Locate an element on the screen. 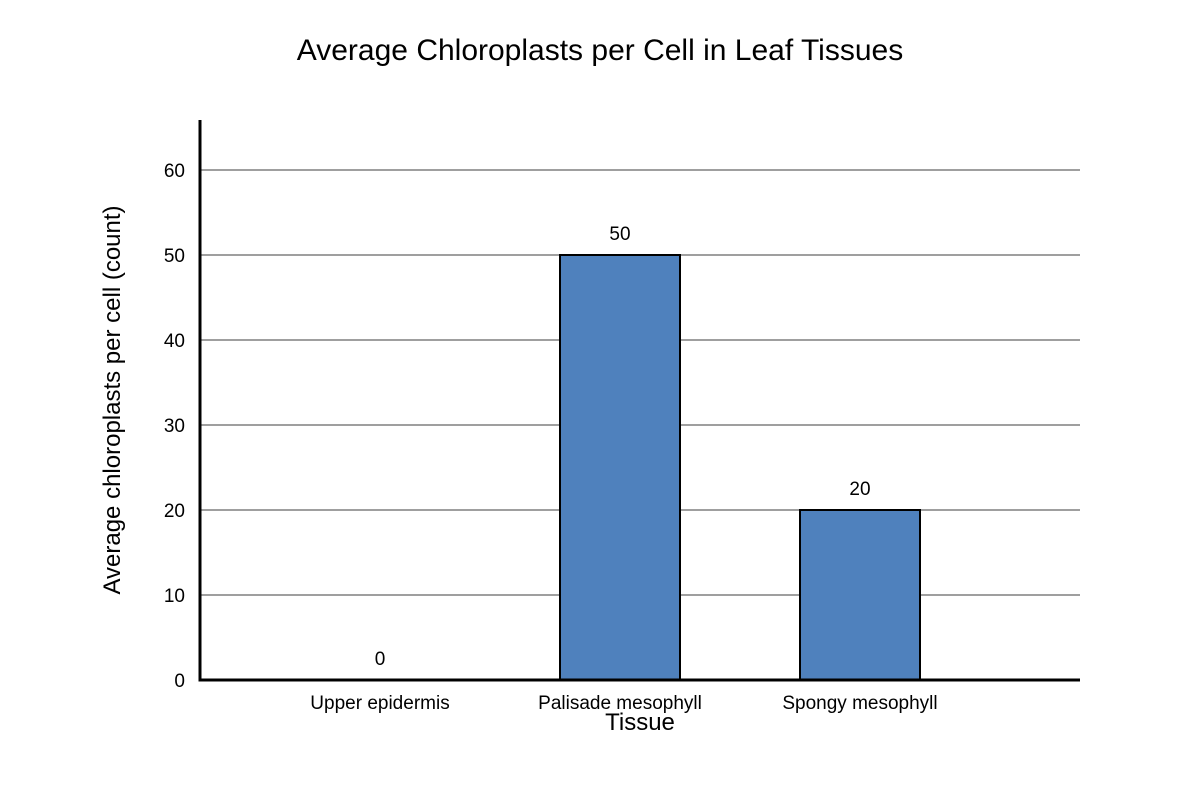  bar-value-label: 20 is located at coordinates (859, 489).